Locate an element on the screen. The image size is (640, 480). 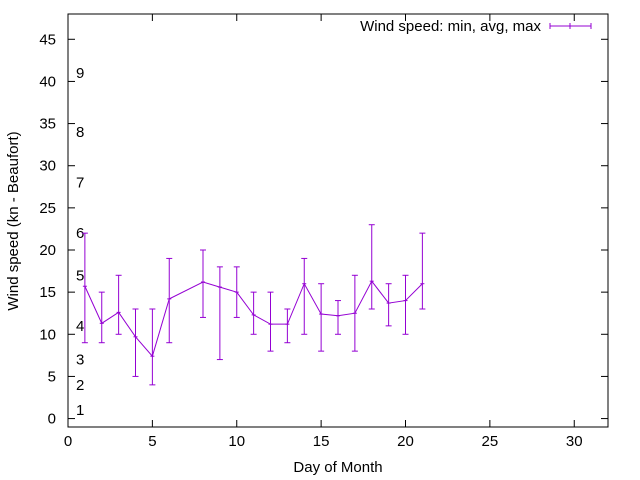
y-axis-label: Wind speed (kn - Beaufort) is located at coordinates (13, 220).